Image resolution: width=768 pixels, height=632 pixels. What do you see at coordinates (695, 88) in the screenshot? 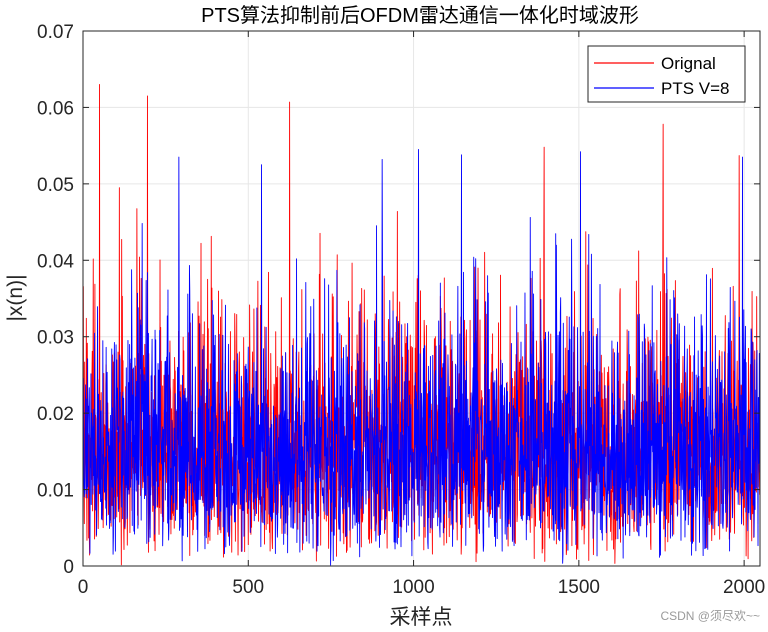
I see `legend-label-pts: PTS V=8` at bounding box center [695, 88].